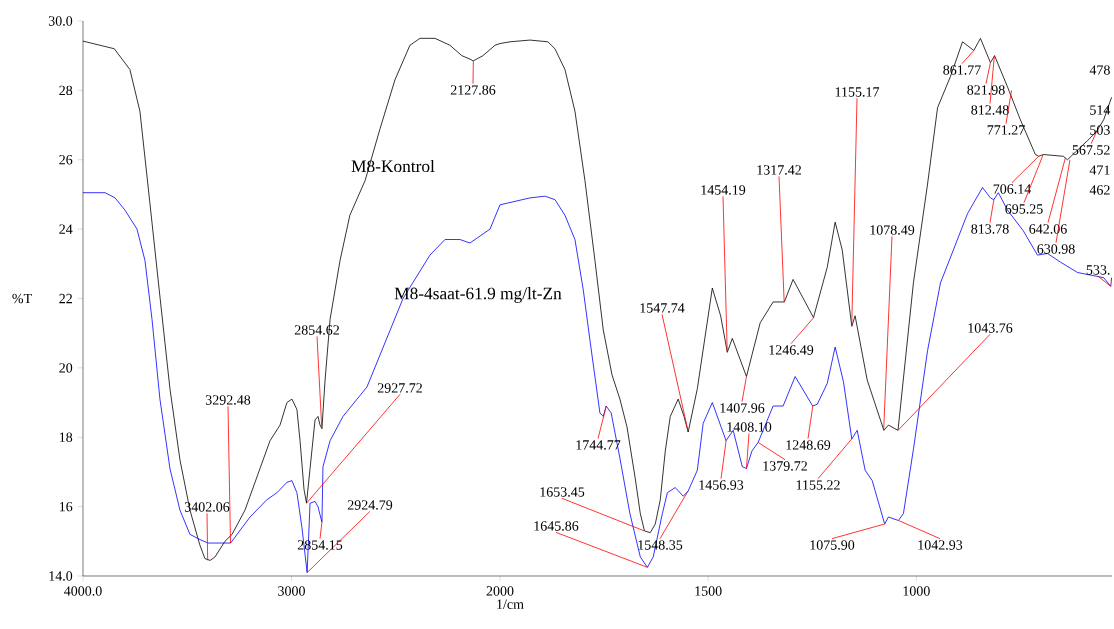 This screenshot has height=629, width=1114. I want to click on y-tick-label: 18, so click(66, 437).